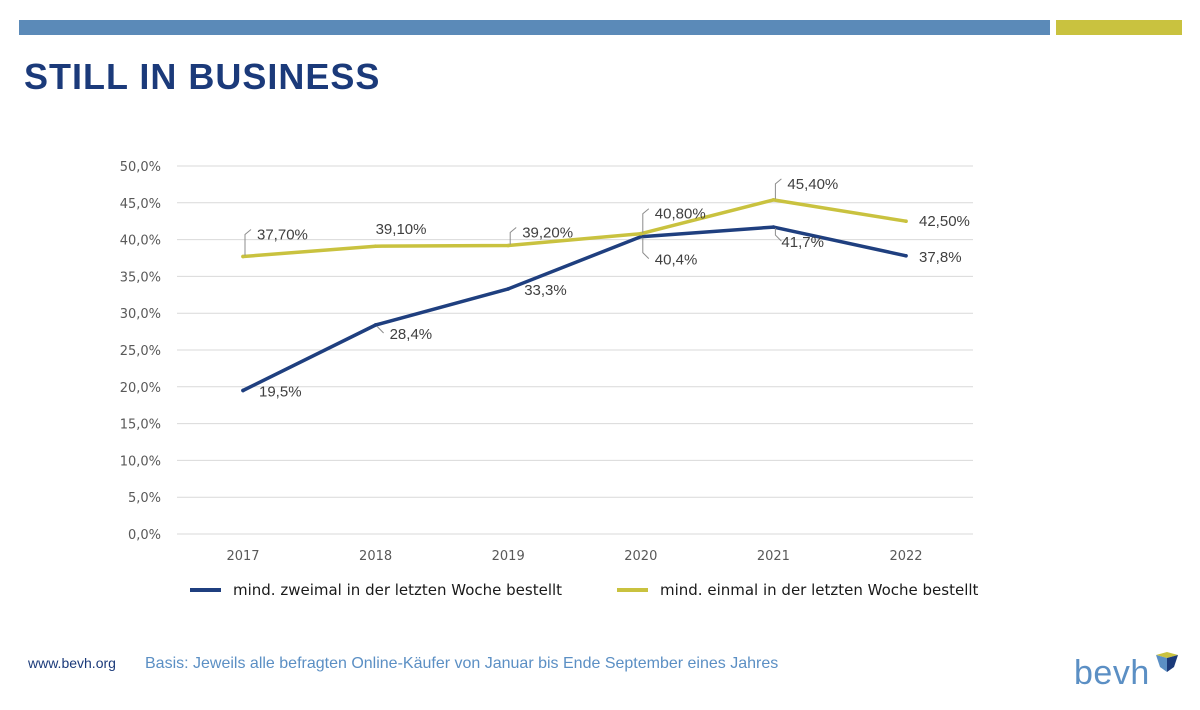 The height and width of the screenshot is (710, 1200). What do you see at coordinates (411, 334) in the screenshot?
I see `data-label: 28,4%` at bounding box center [411, 334].